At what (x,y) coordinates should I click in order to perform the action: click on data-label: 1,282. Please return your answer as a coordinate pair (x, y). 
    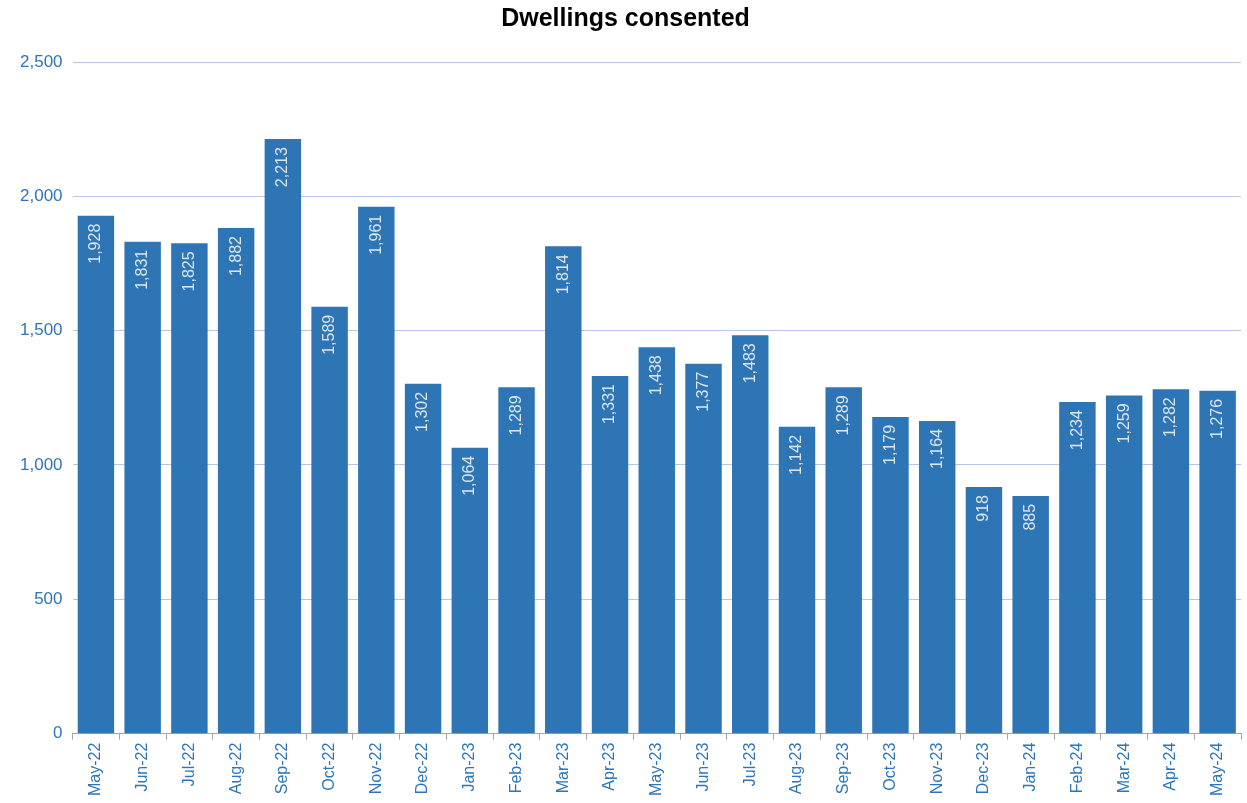
    Looking at the image, I should click on (1170, 417).